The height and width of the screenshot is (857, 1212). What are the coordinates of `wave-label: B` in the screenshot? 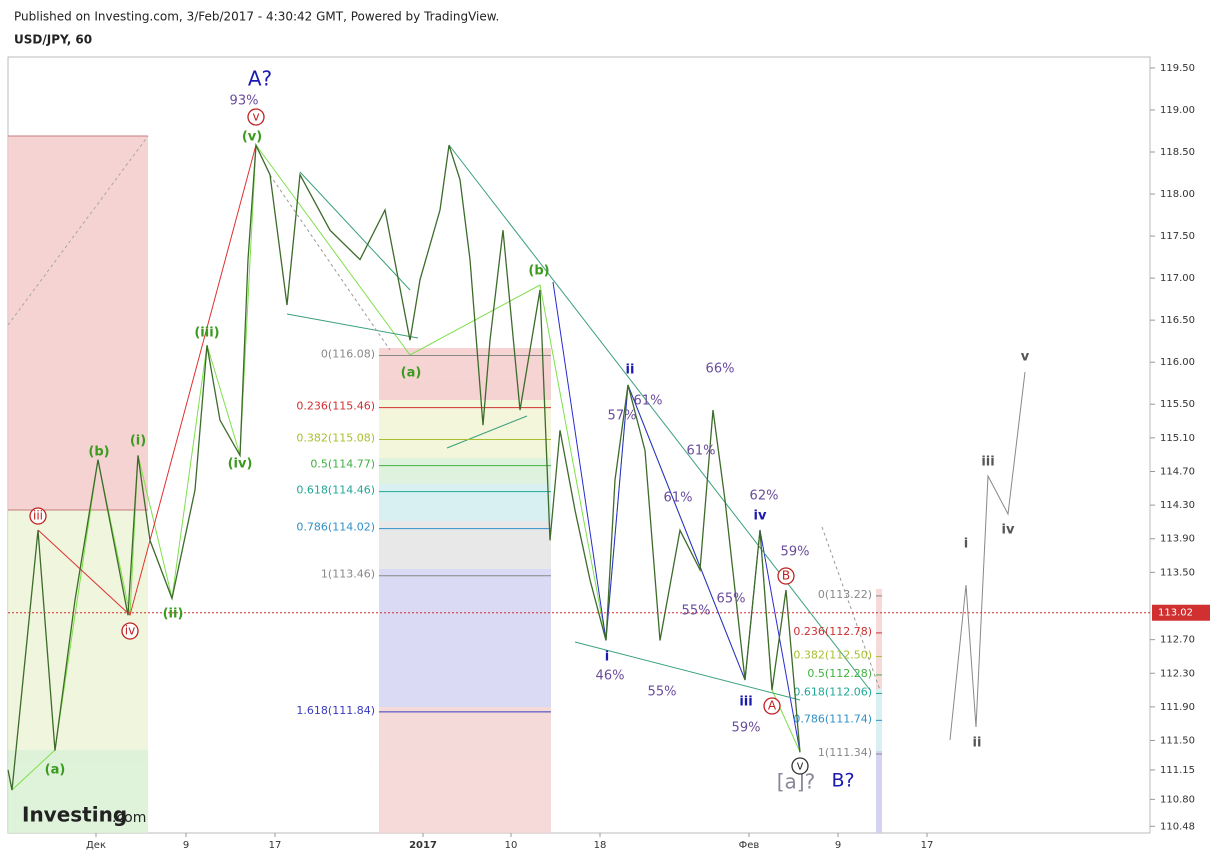 It's located at (786, 576).